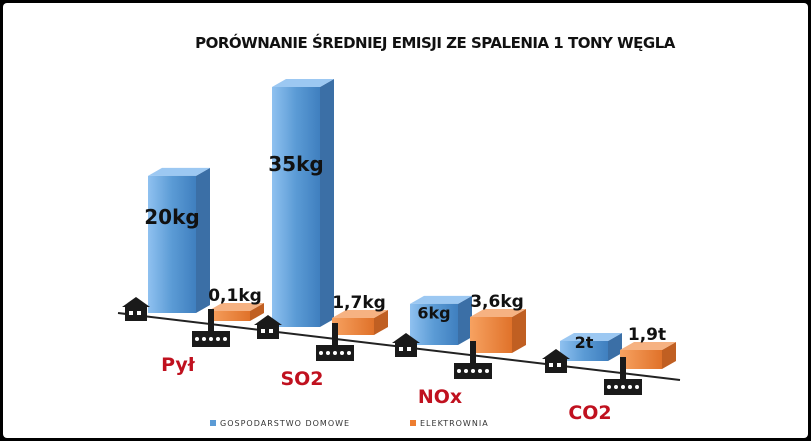 The width and height of the screenshot is (811, 441). I want to click on category-label-CO2: CO2, so click(589, 413).